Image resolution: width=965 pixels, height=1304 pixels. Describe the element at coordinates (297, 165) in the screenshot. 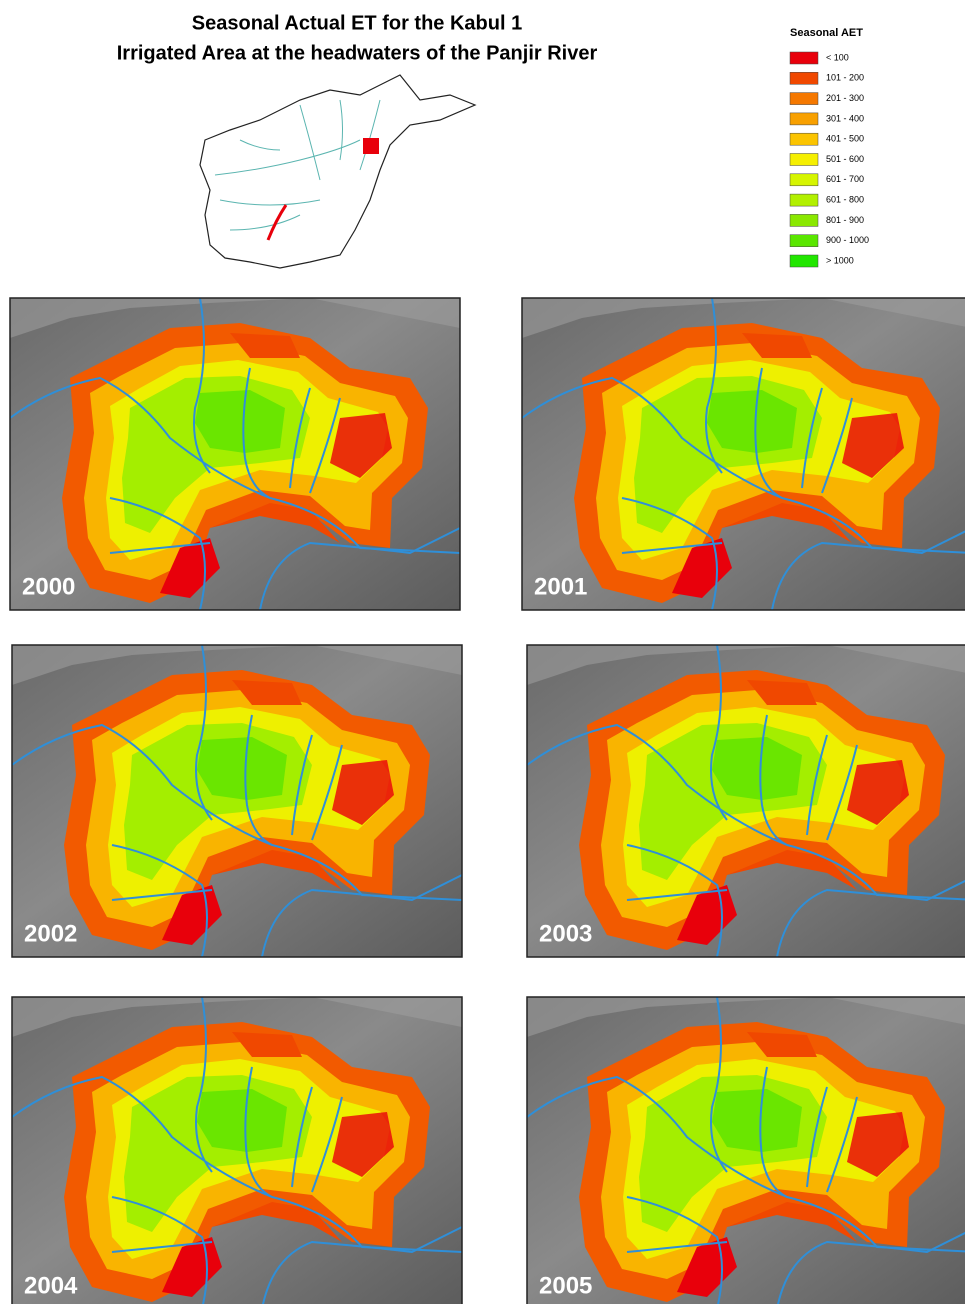

I see `rivers` at that location.